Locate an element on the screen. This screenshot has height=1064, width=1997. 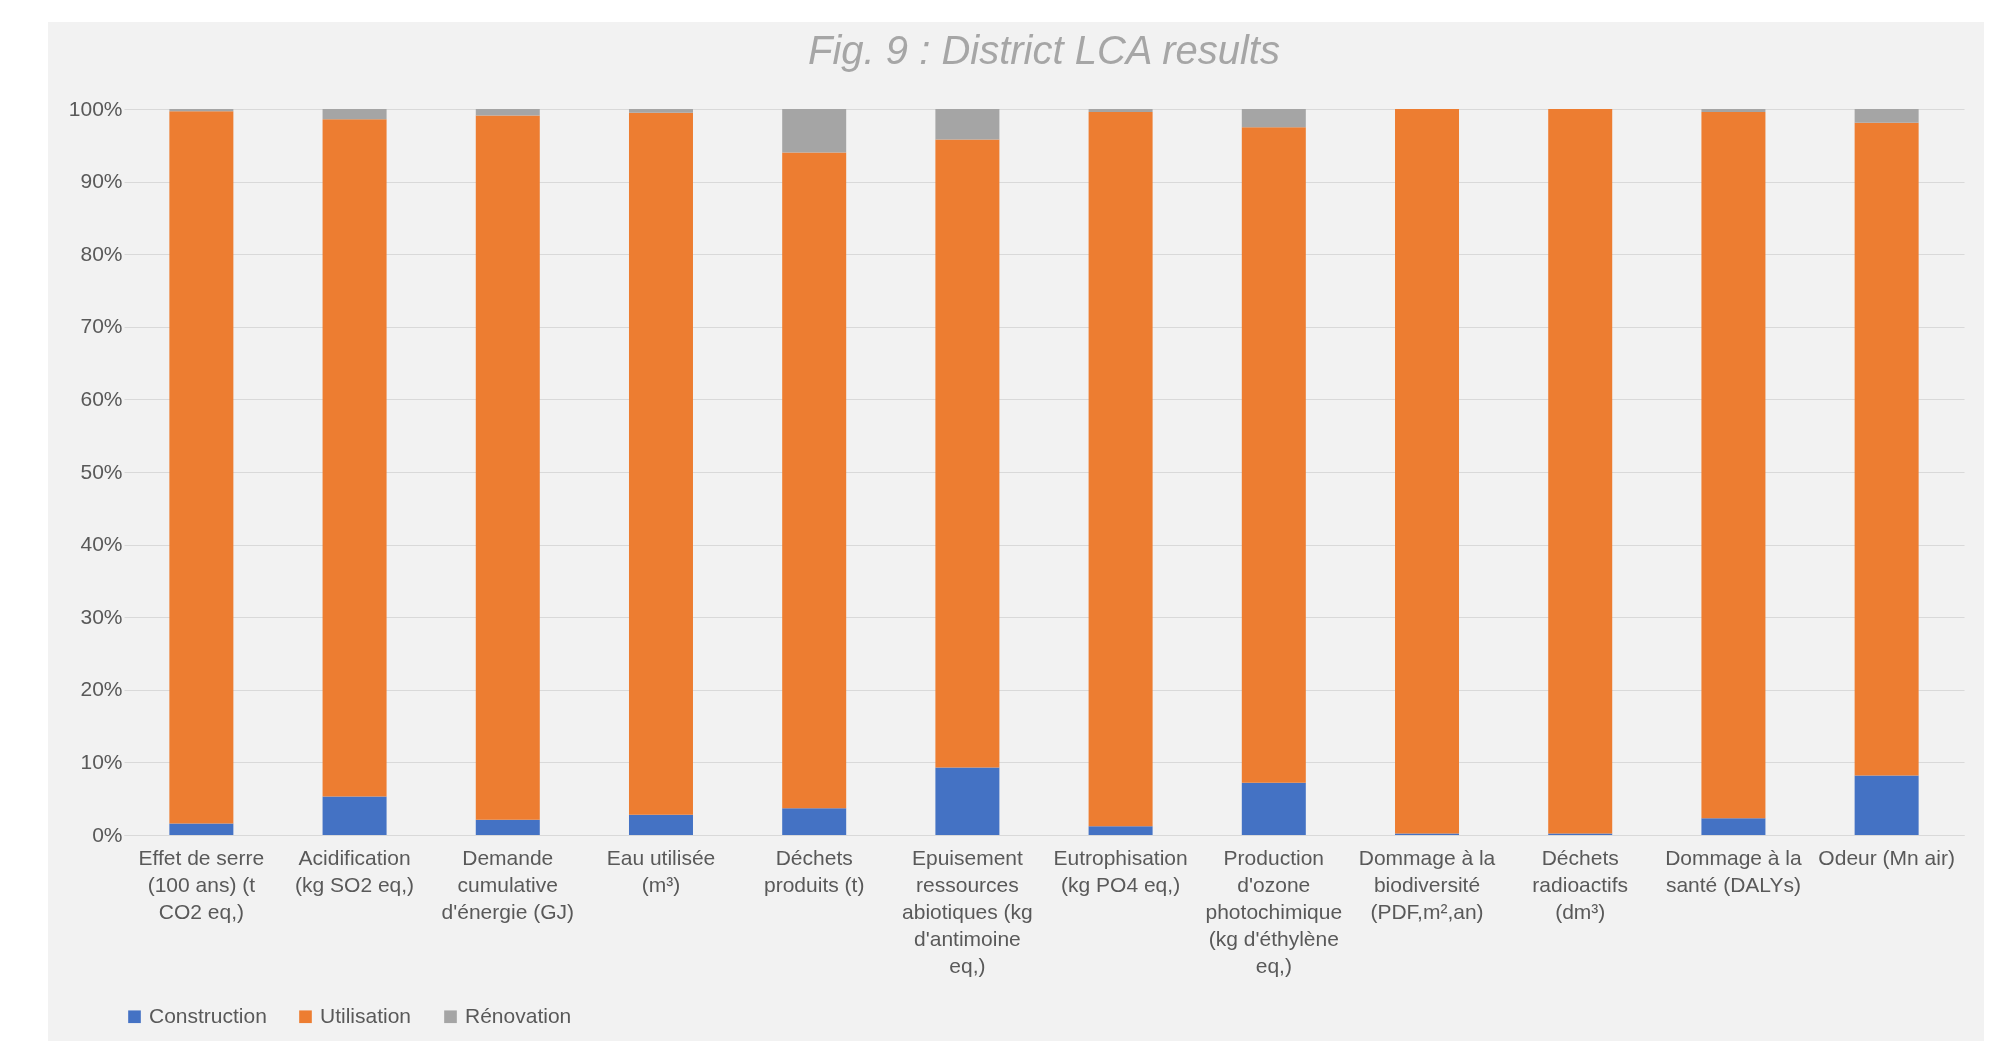
y-tick-label: 50% is located at coordinates (101, 471).